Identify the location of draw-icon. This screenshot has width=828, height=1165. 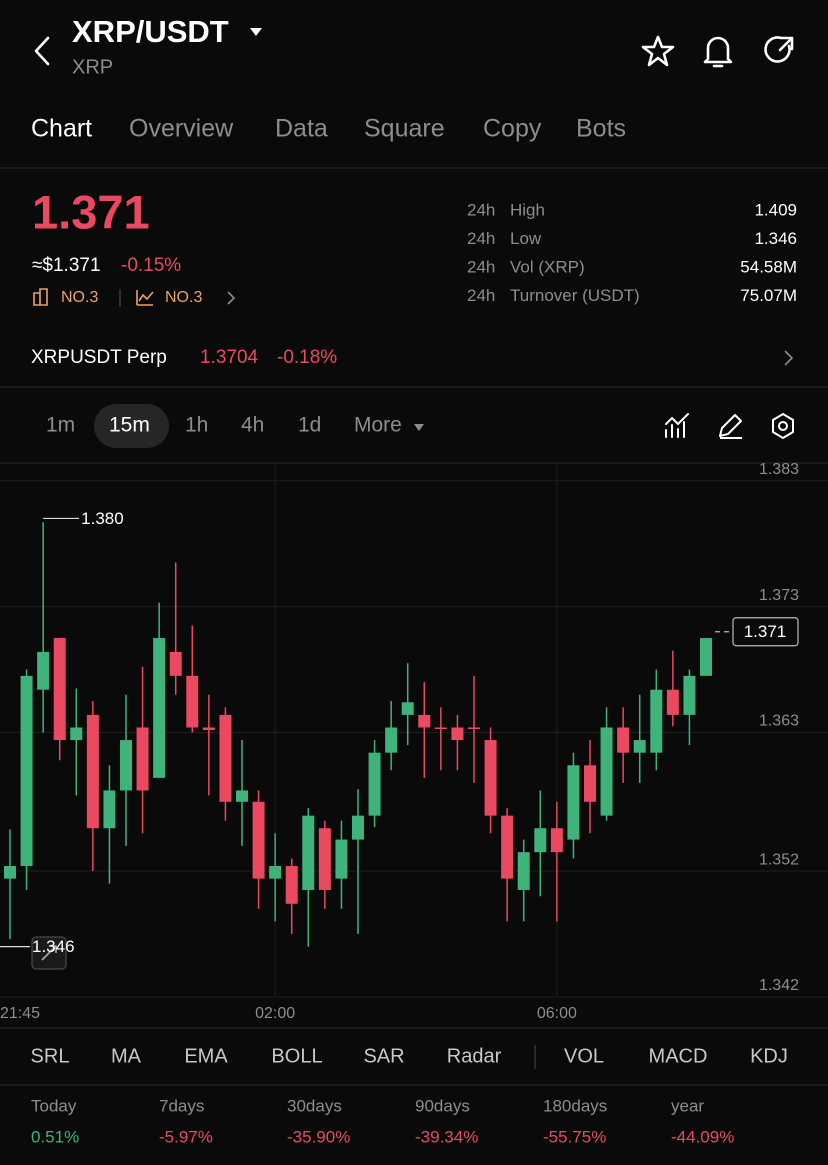
(730, 426).